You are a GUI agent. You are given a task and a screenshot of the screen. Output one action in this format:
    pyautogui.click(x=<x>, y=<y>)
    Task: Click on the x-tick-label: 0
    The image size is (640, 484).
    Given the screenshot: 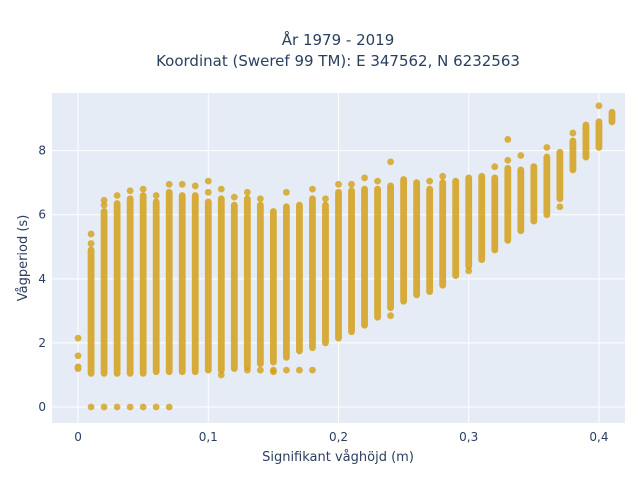 What is the action you would take?
    pyautogui.click(x=78, y=437)
    